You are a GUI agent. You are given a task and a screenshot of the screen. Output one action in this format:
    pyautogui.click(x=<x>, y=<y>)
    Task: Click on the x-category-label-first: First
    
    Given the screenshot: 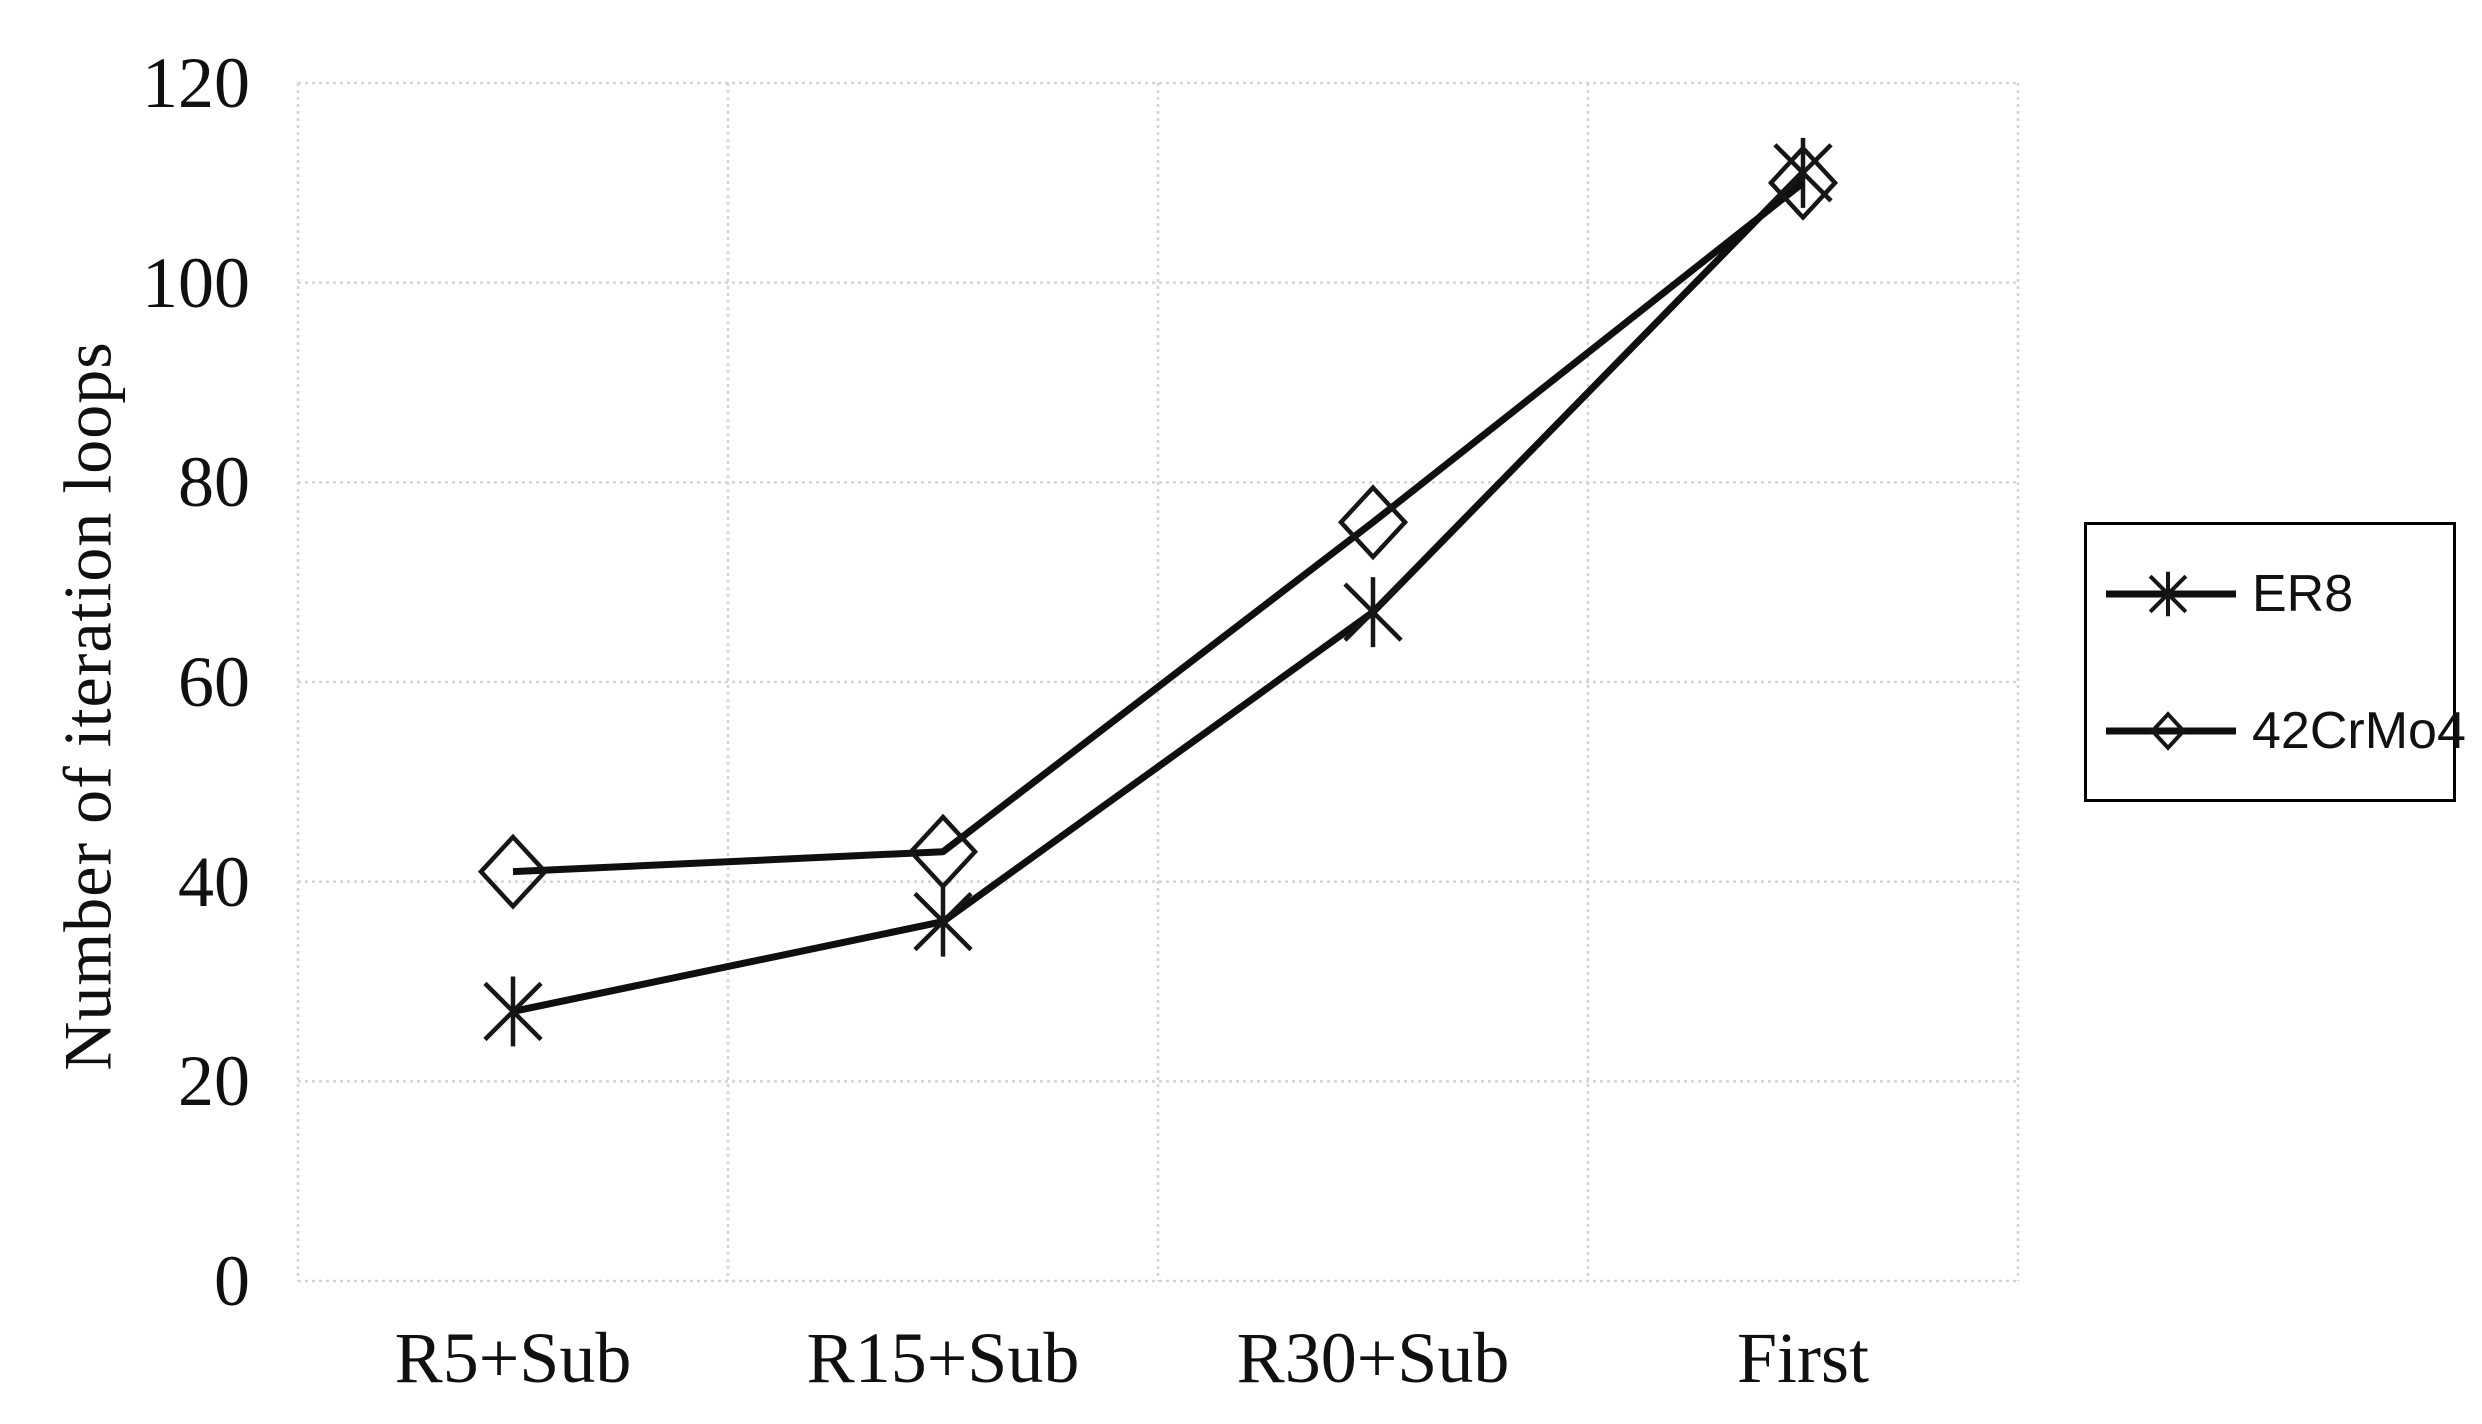 What is the action you would take?
    pyautogui.click(x=1803, y=1358)
    